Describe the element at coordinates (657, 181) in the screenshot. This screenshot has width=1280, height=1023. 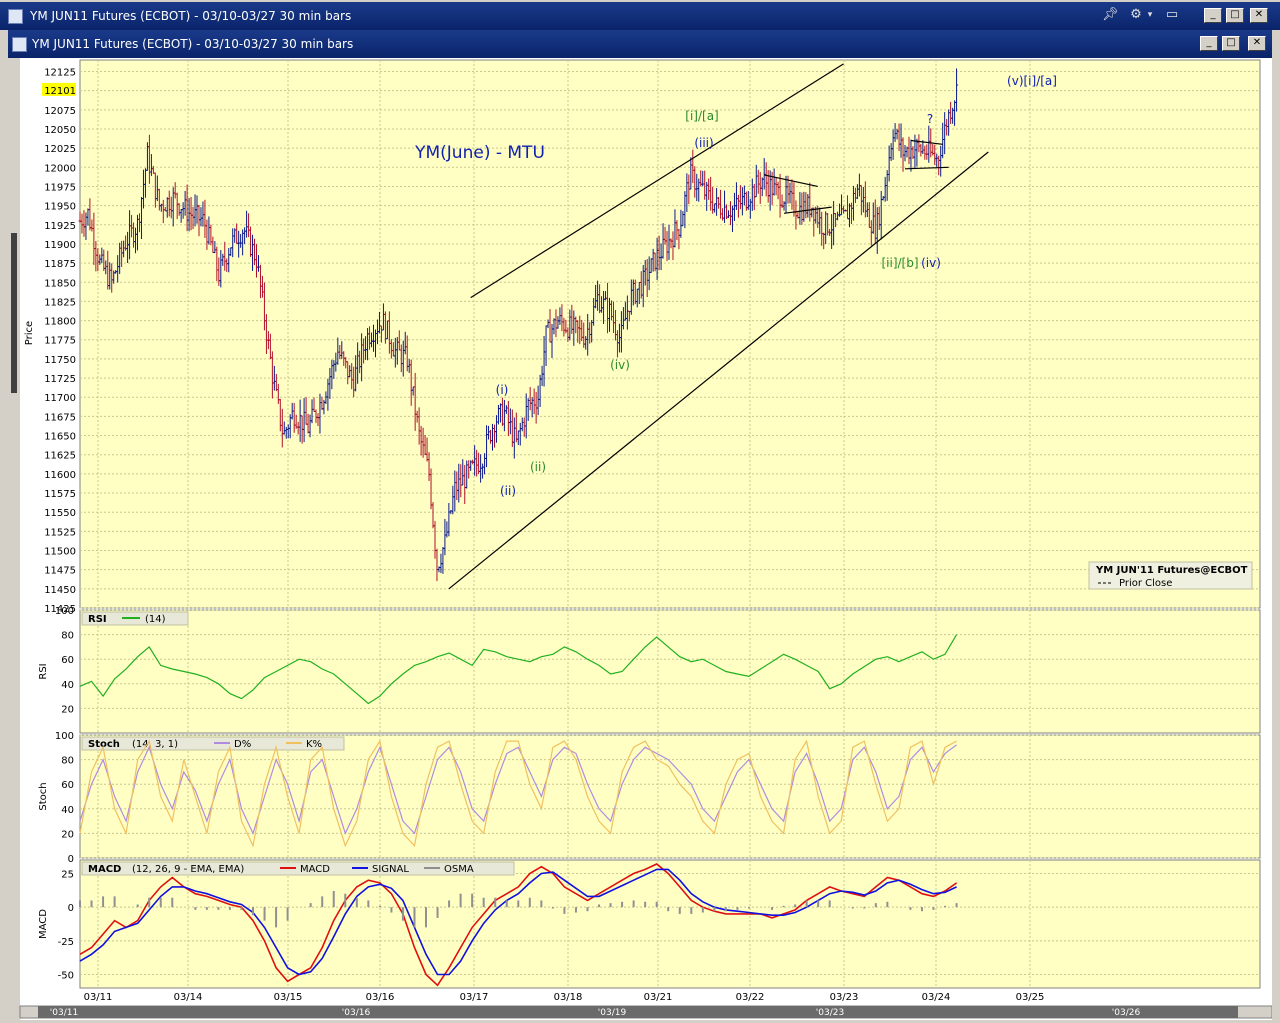
I see `trendline-upper-channel` at that location.